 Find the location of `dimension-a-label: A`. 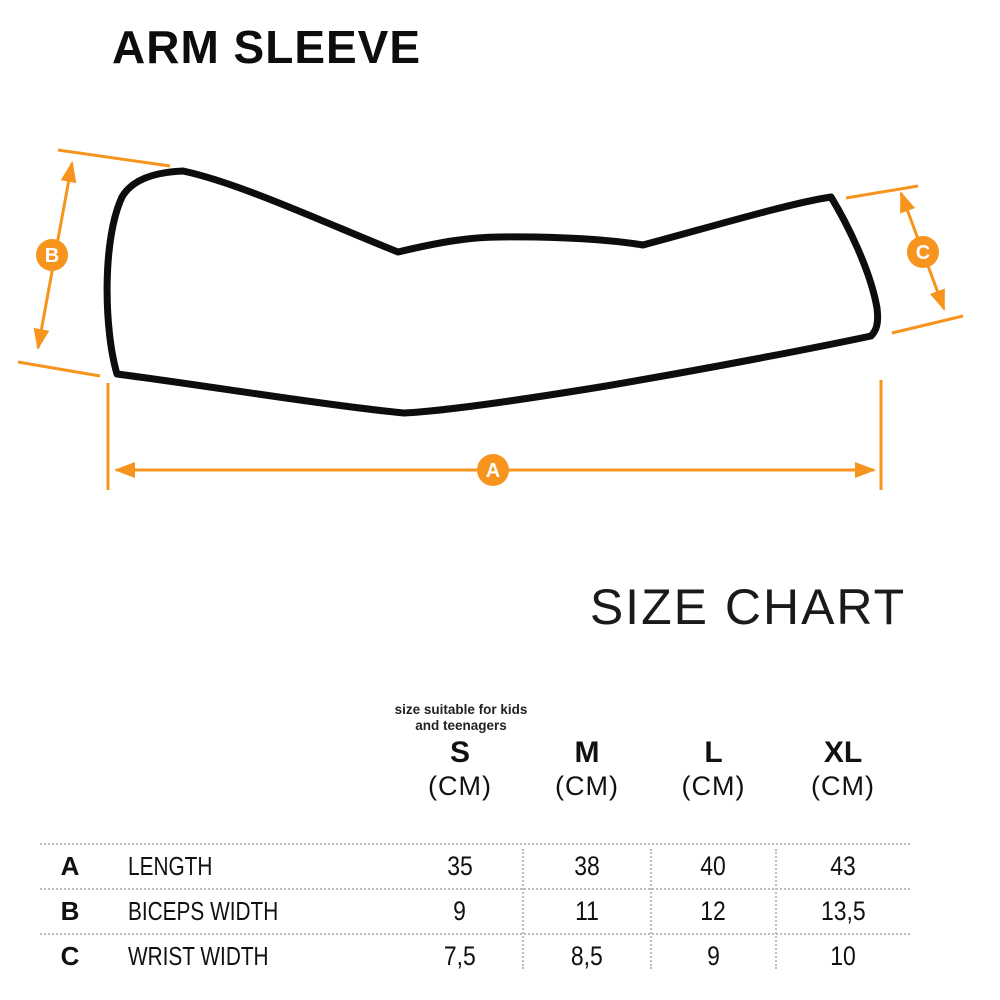

dimension-a-label: A is located at coordinates (493, 471).